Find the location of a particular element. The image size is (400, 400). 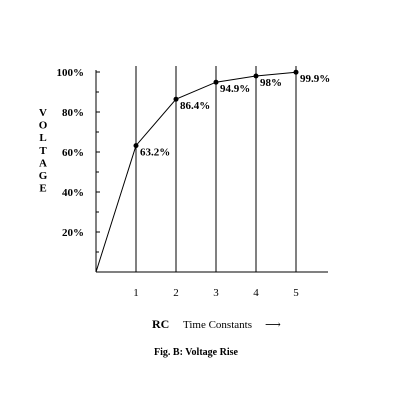

data-points: 63.2% 86.4% 94.9% 98% 99.9% is located at coordinates (231, 114).